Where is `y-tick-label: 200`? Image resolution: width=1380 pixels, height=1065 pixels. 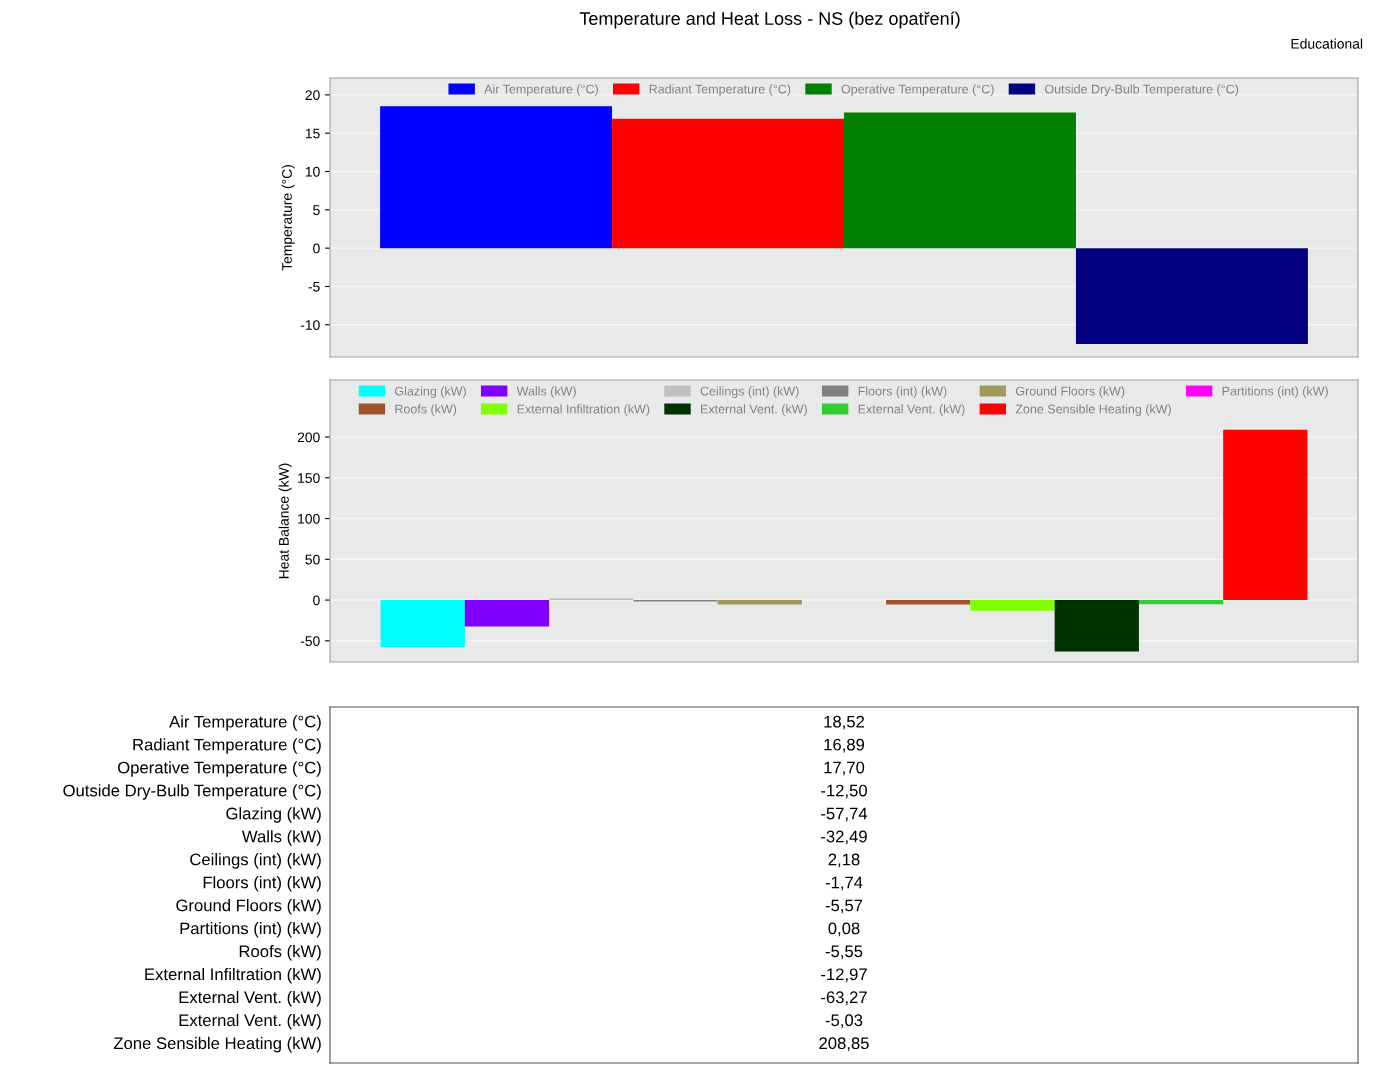
y-tick-label: 200 is located at coordinates (308, 437).